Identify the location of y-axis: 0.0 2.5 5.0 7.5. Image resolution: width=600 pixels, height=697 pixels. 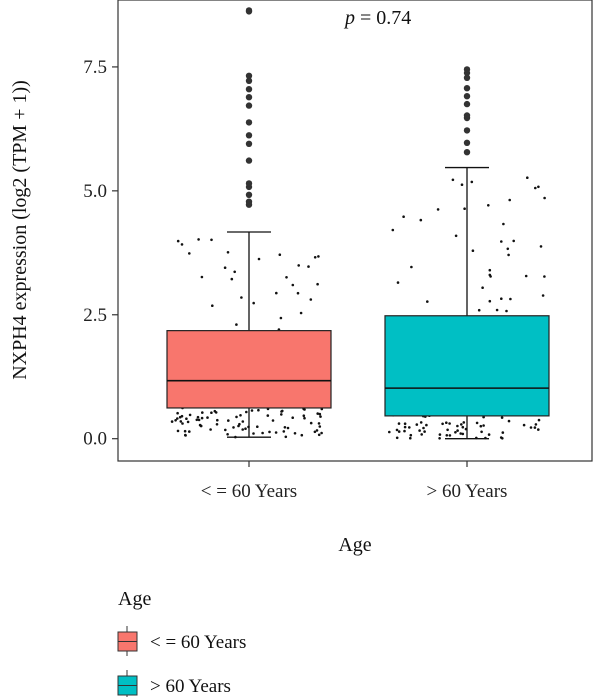
(100, 253).